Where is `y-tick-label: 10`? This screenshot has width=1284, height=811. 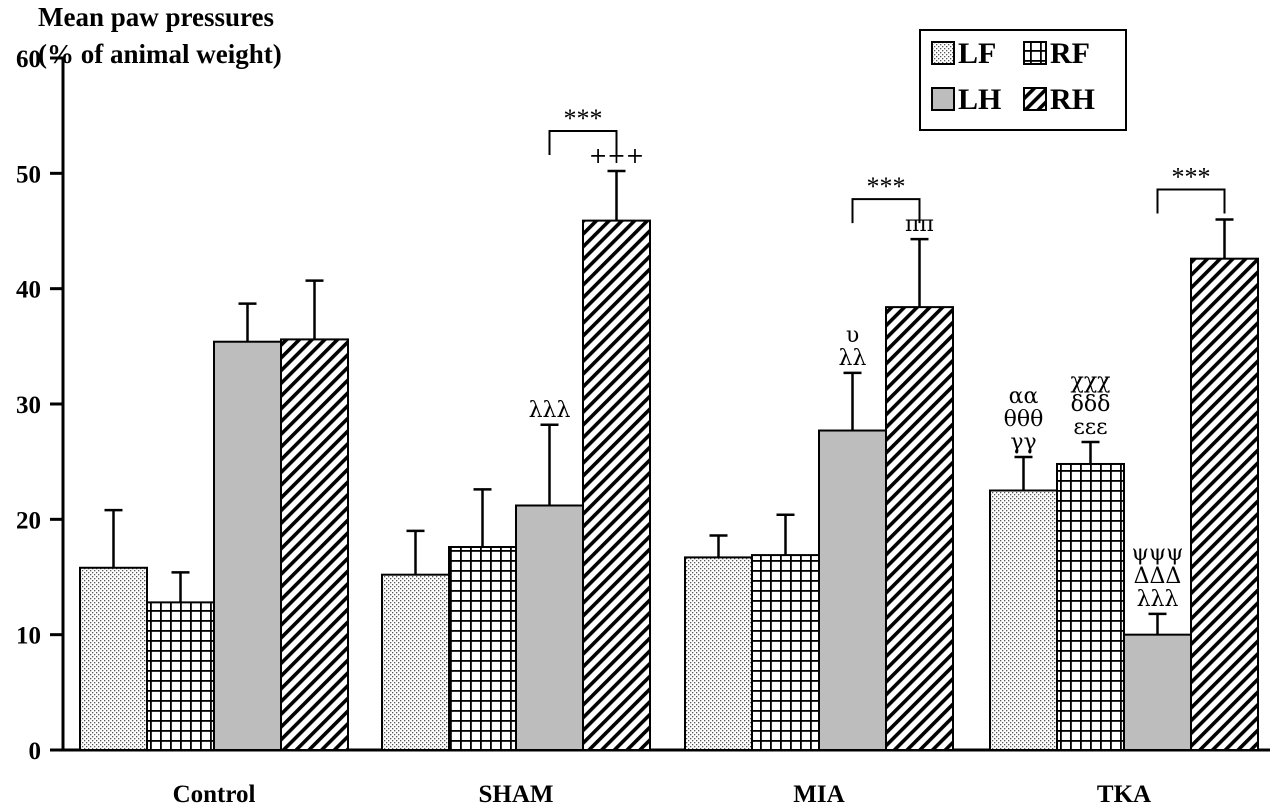 y-tick-label: 10 is located at coordinates (28, 636).